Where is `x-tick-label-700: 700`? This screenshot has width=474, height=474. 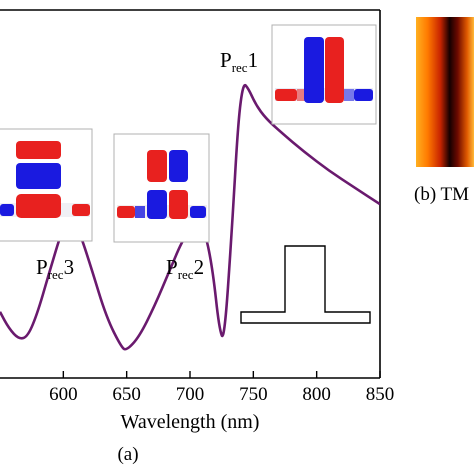
x-tick-label-700: 700 is located at coordinates (190, 394).